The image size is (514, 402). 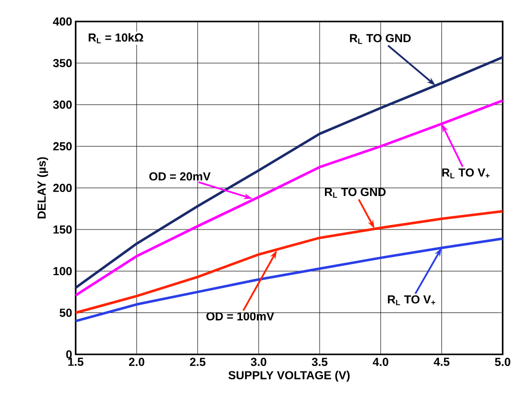 What do you see at coordinates (502, 362) in the screenshot?
I see `x-tick-label: 5.0` at bounding box center [502, 362].